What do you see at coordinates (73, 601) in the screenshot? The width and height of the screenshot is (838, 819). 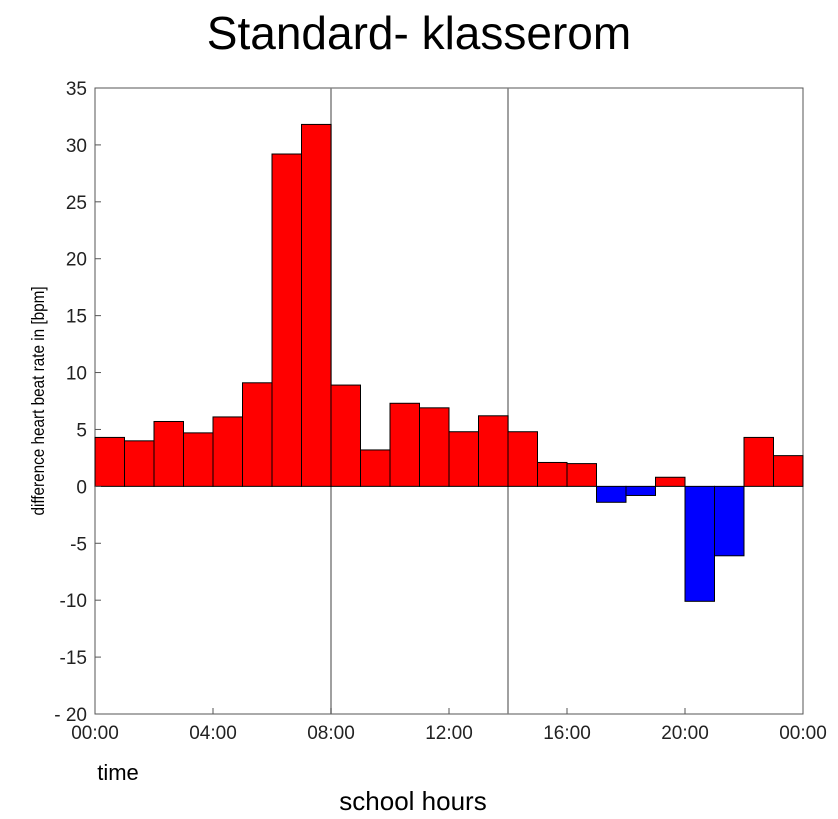 I see `y-tick-label: -10` at bounding box center [73, 601].